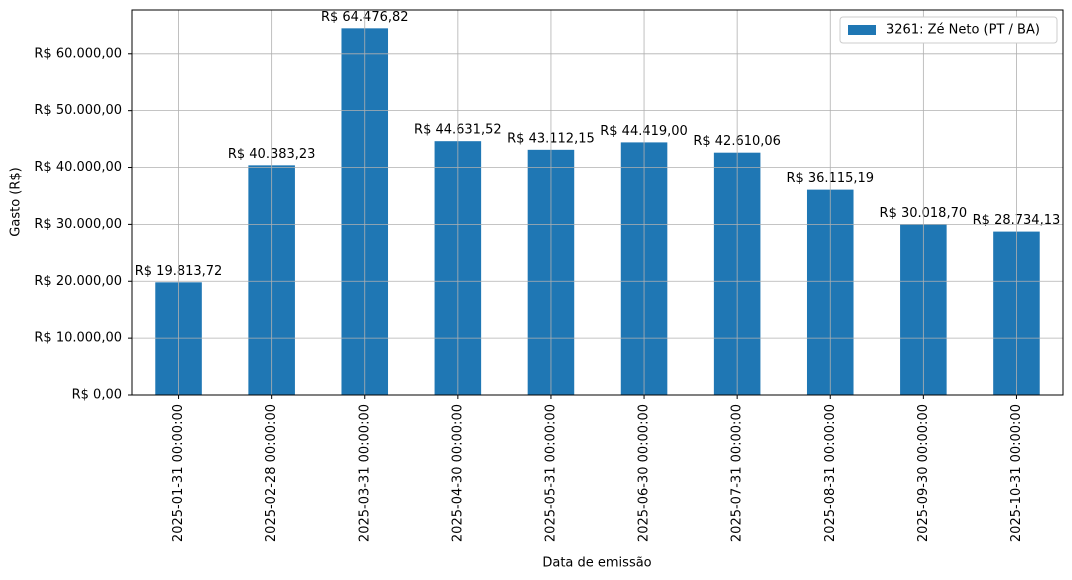  What do you see at coordinates (97, 395) in the screenshot?
I see `y-tick-label: R$ 0,00` at bounding box center [97, 395].